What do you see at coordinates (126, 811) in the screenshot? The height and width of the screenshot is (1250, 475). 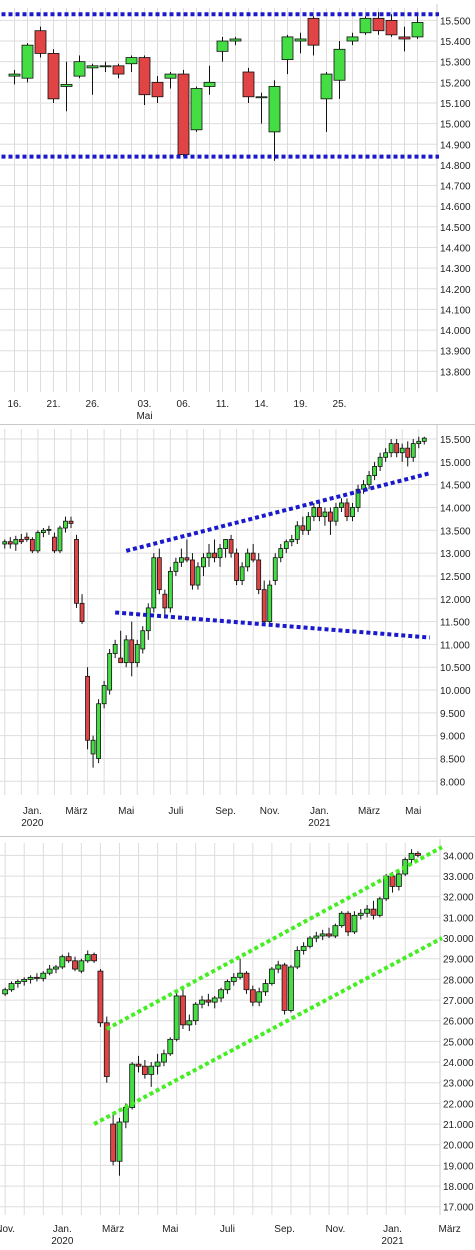 I see `x-tick-label: Mai` at bounding box center [126, 811].